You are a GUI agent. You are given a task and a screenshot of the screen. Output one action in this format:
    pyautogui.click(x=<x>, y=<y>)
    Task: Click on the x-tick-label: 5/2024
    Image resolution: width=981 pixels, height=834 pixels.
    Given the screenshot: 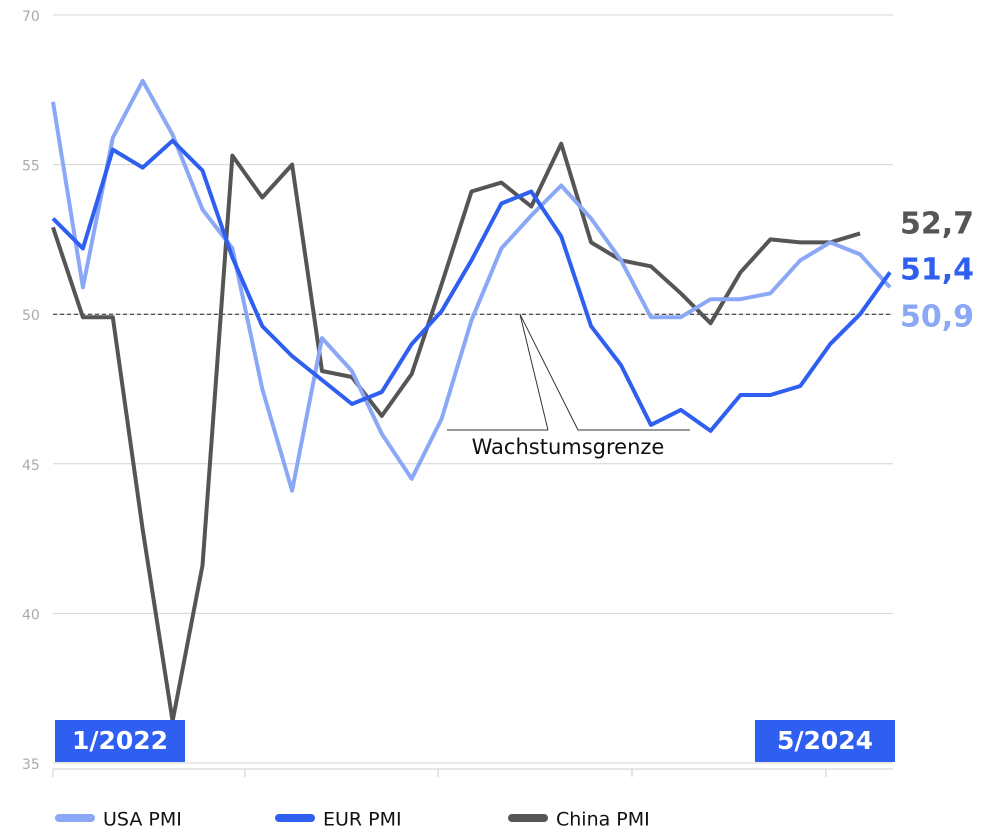 What is the action you would take?
    pyautogui.click(x=825, y=740)
    